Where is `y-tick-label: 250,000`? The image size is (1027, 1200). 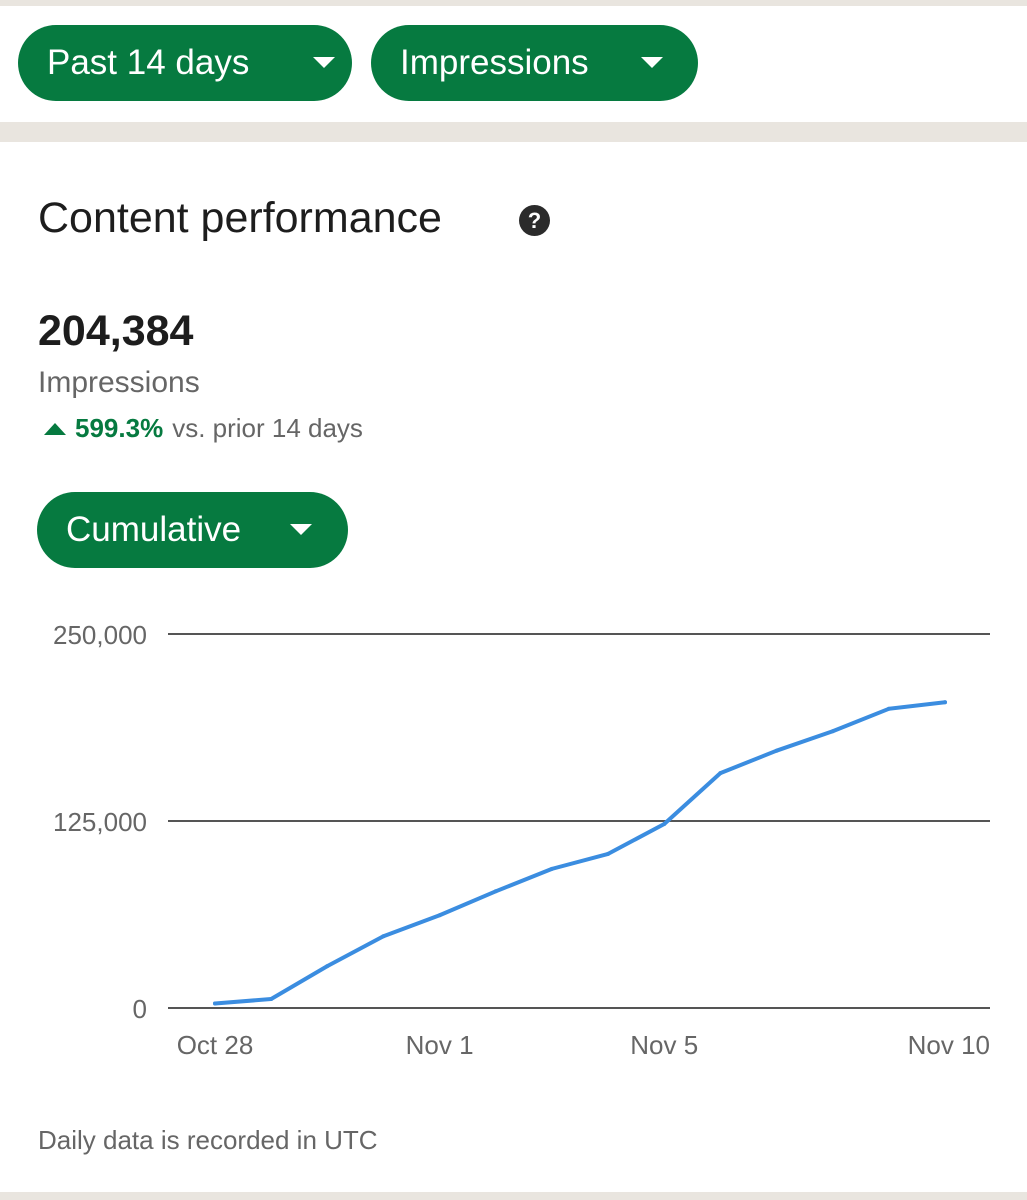
y-tick-label: 250,000 is located at coordinates (100, 635).